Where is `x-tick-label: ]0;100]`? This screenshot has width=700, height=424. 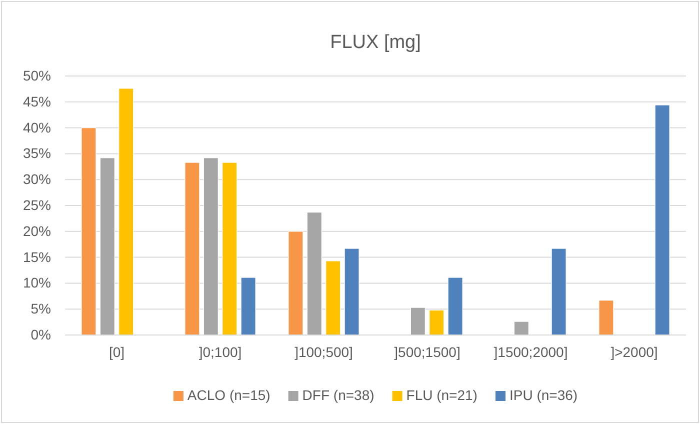
x-tick-label: ]0;100] is located at coordinates (220, 352).